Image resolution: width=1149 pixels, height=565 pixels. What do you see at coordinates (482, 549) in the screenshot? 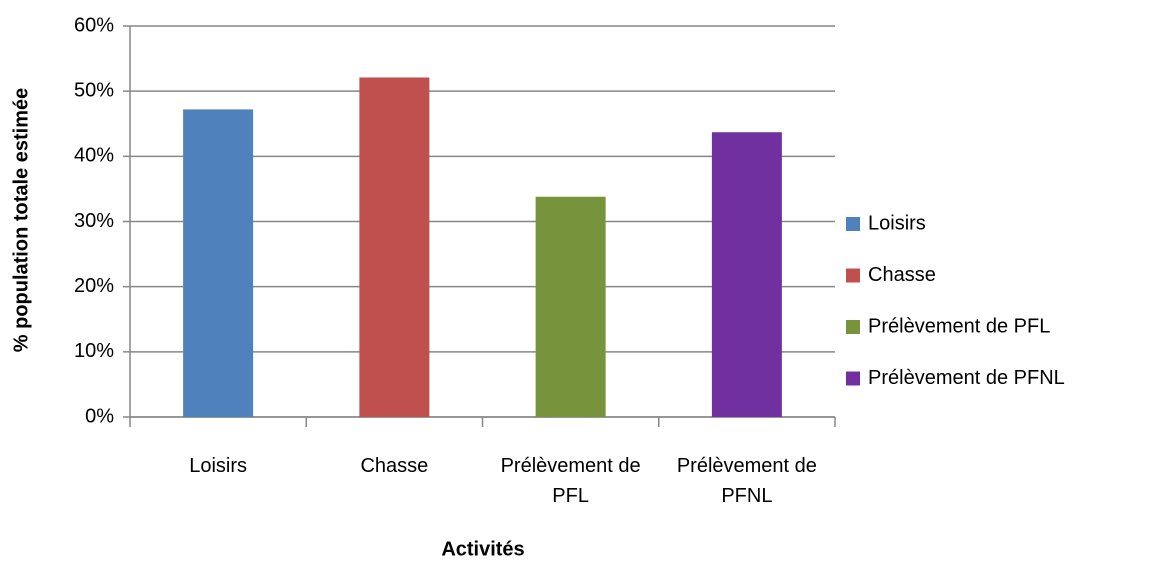
I see `x-axis-title: Activités` at bounding box center [482, 549].